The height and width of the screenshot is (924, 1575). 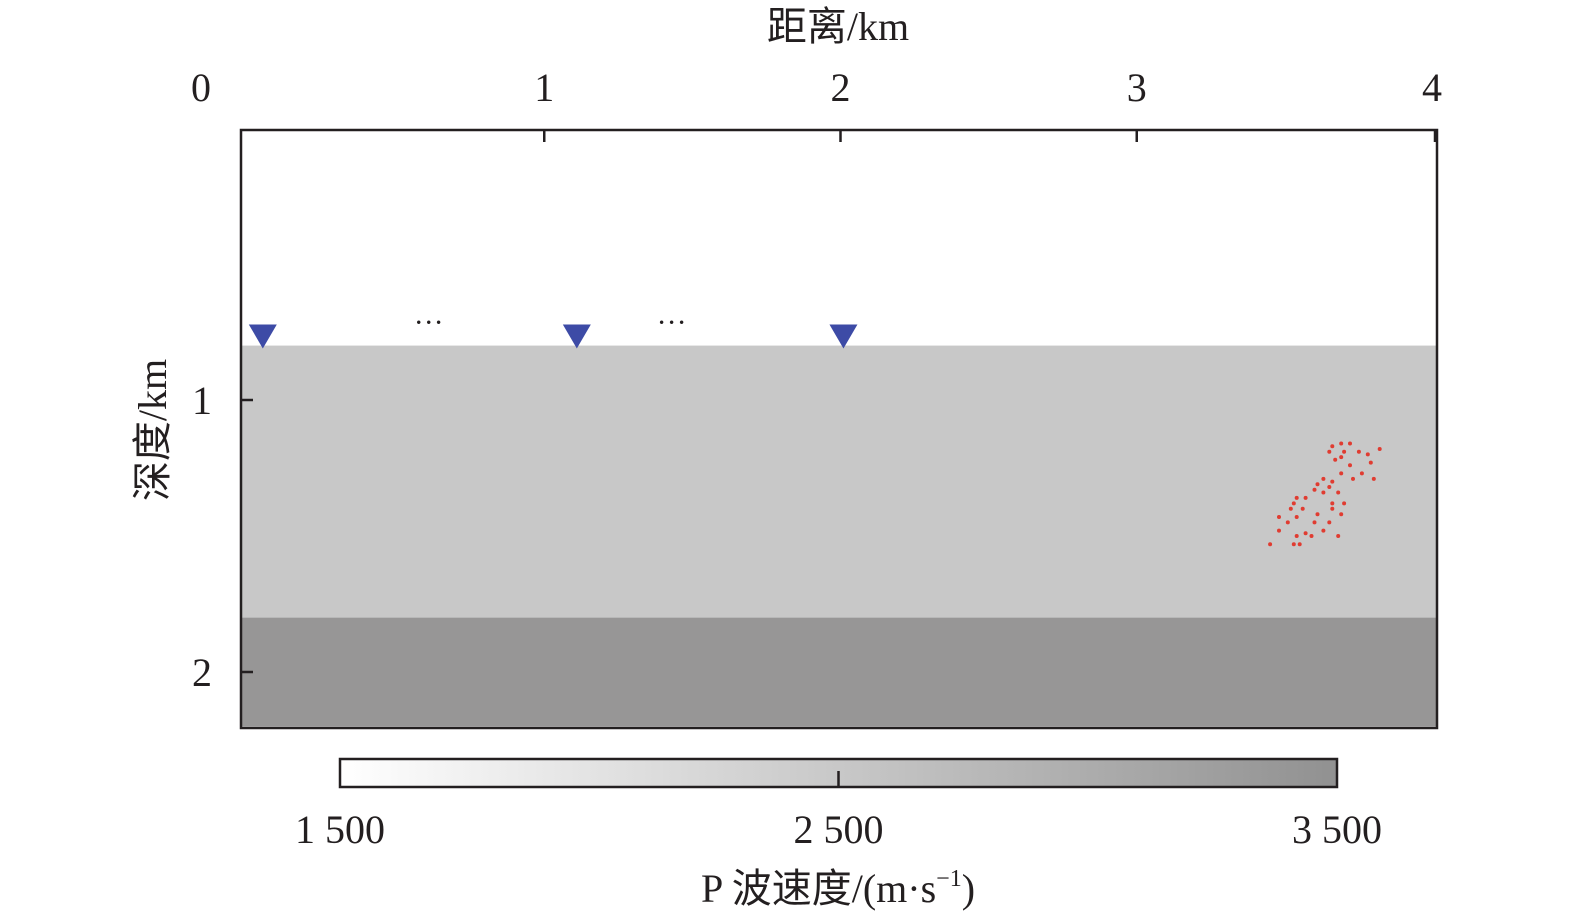 What do you see at coordinates (1137, 87) in the screenshot?
I see `x-tick-label: 3` at bounding box center [1137, 87].